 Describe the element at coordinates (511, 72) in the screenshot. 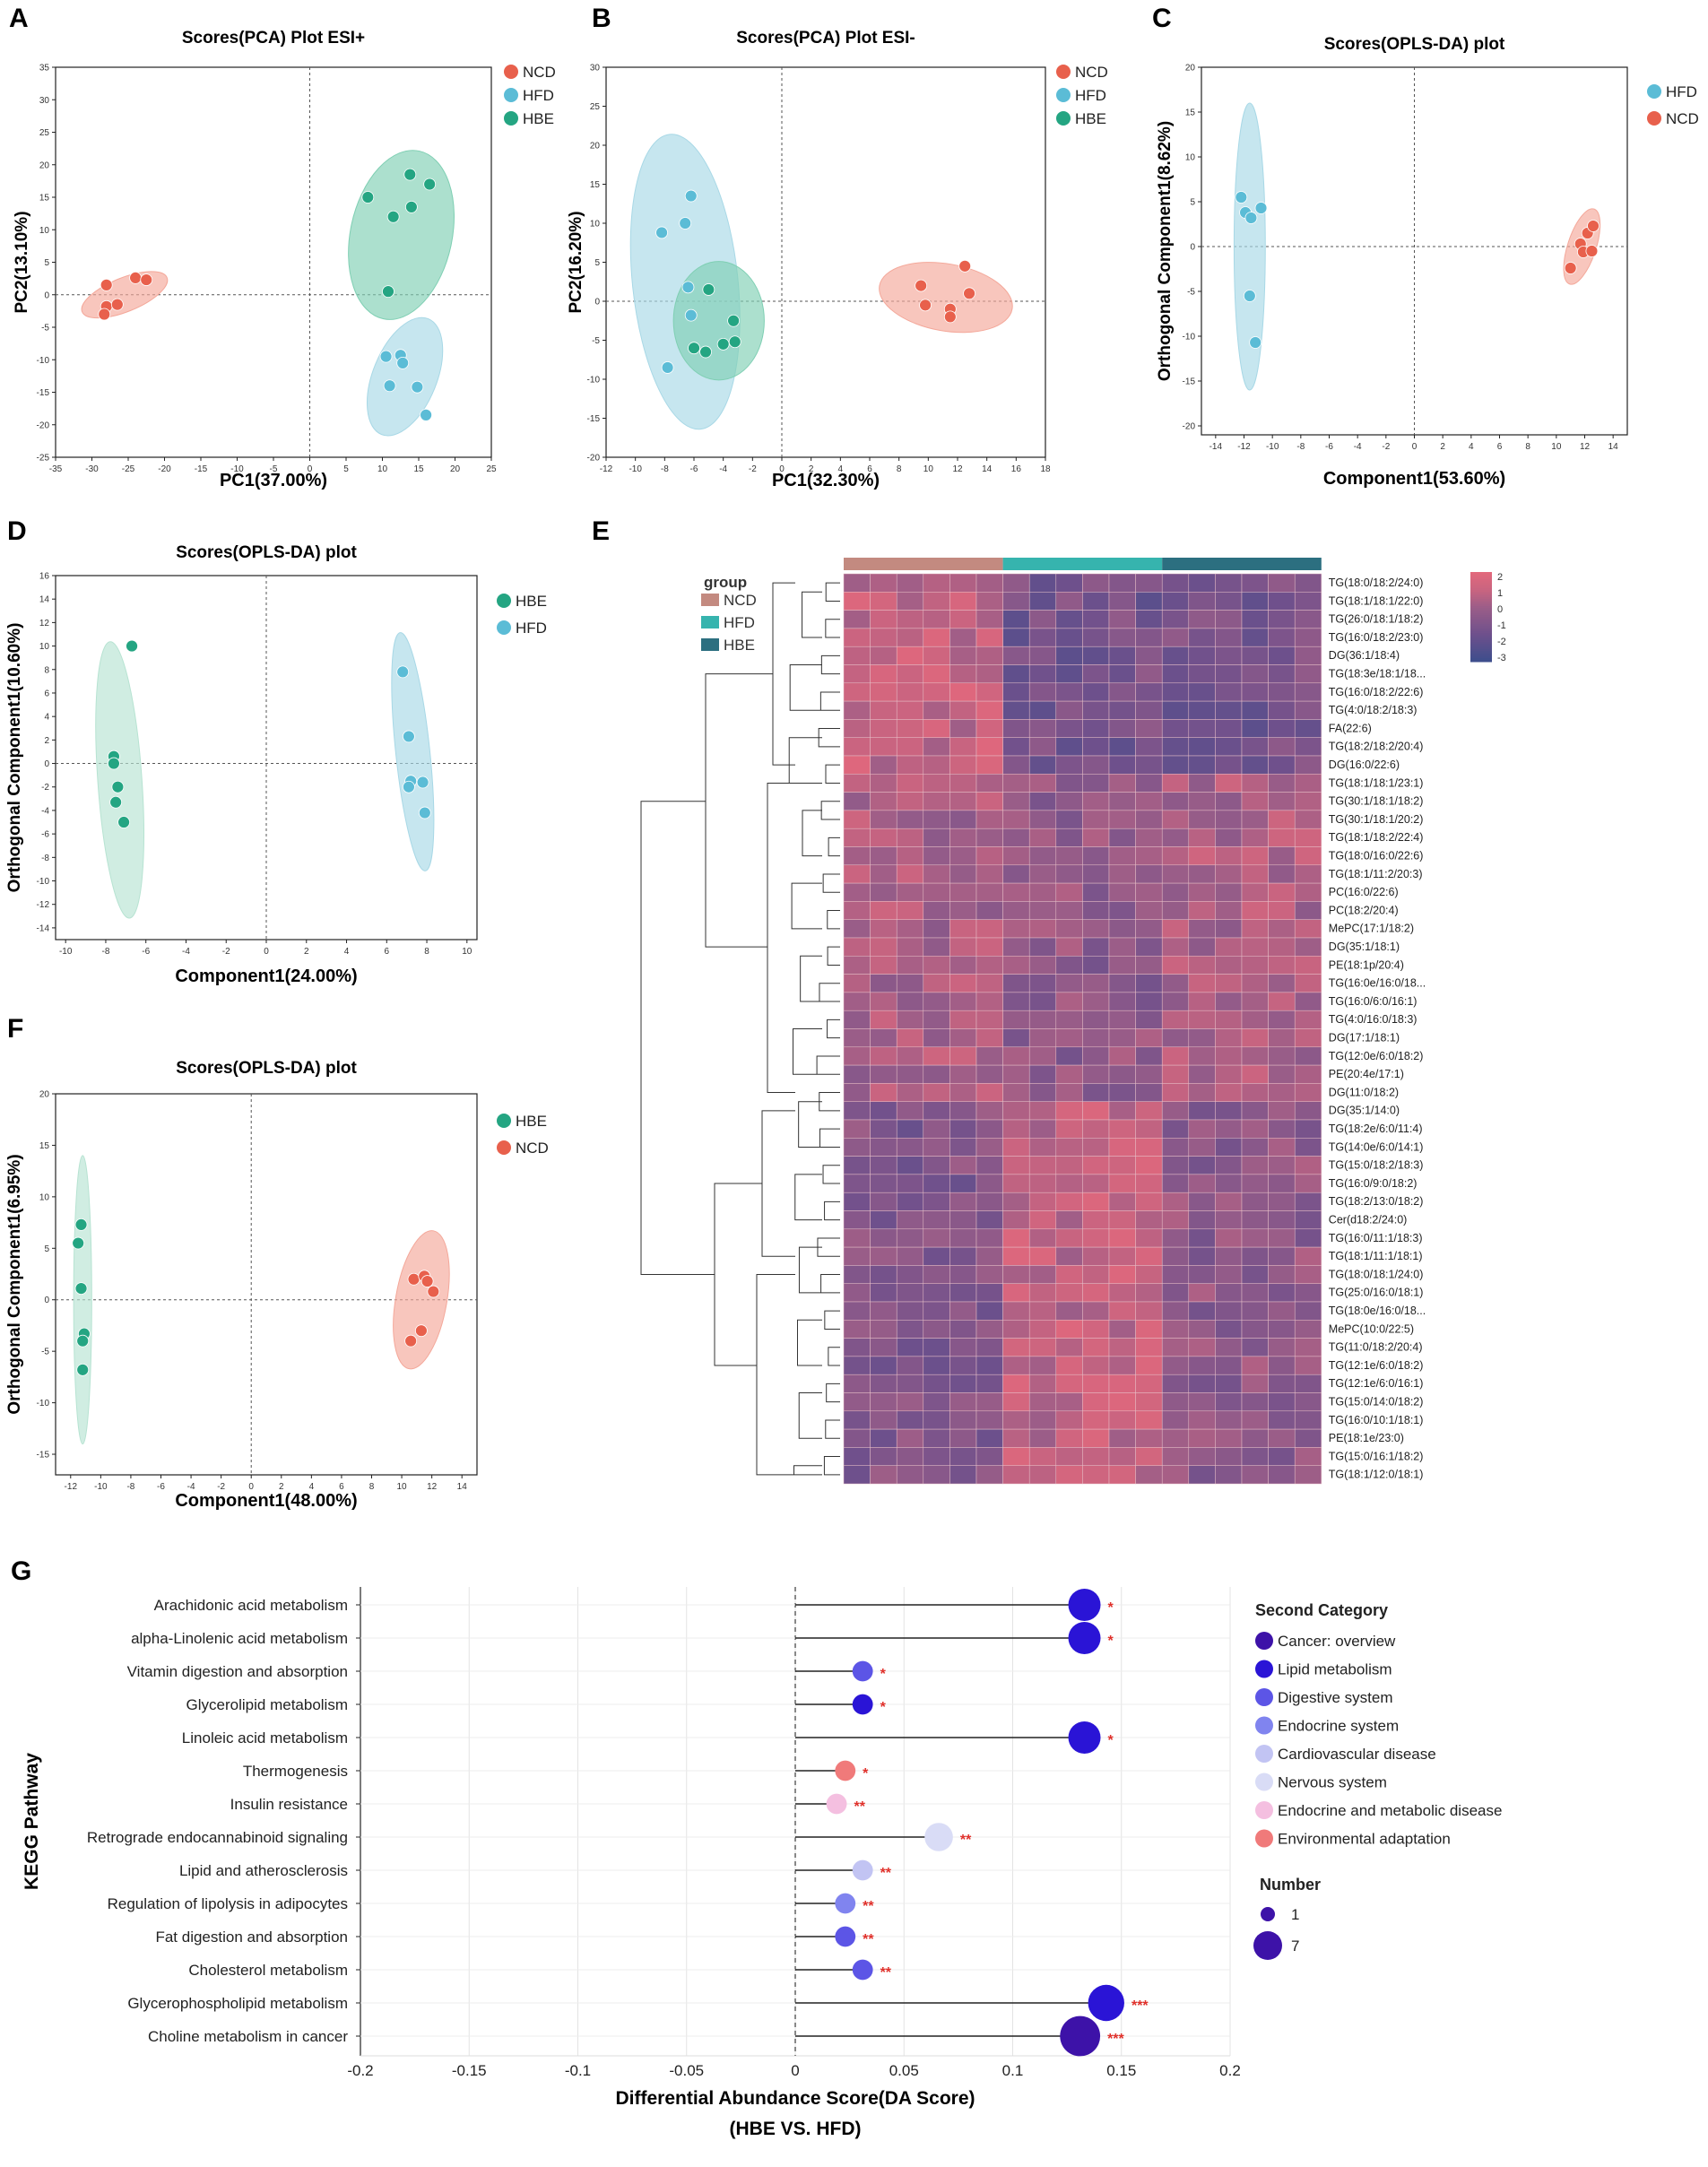

I see `legend-marker-ncd` at that location.